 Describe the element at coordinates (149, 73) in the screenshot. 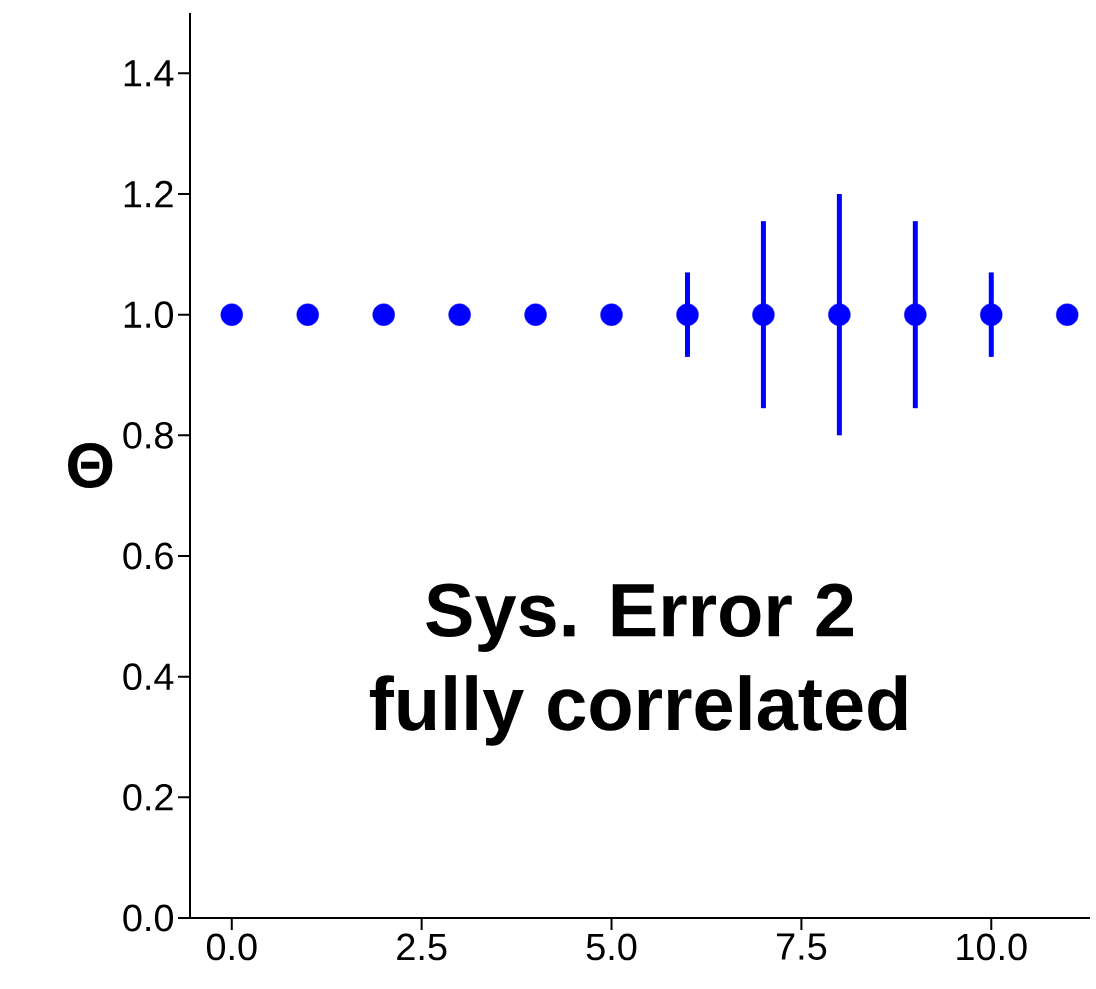

I see `y-tick-label: 1.4` at that location.